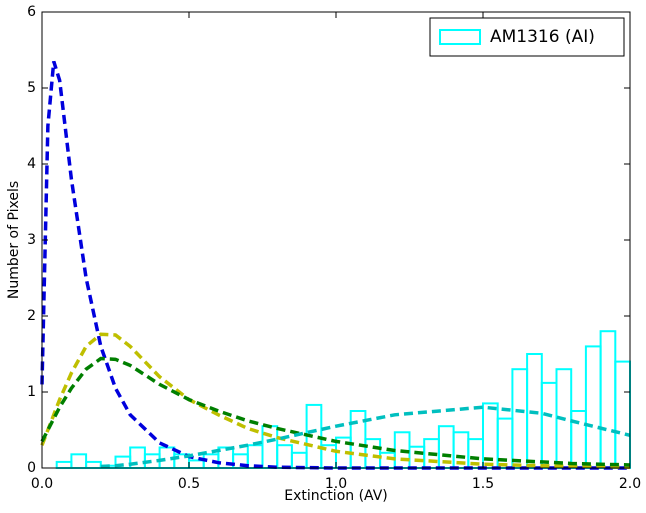  I want to click on x-tick-label: 0.5, so click(189, 484).